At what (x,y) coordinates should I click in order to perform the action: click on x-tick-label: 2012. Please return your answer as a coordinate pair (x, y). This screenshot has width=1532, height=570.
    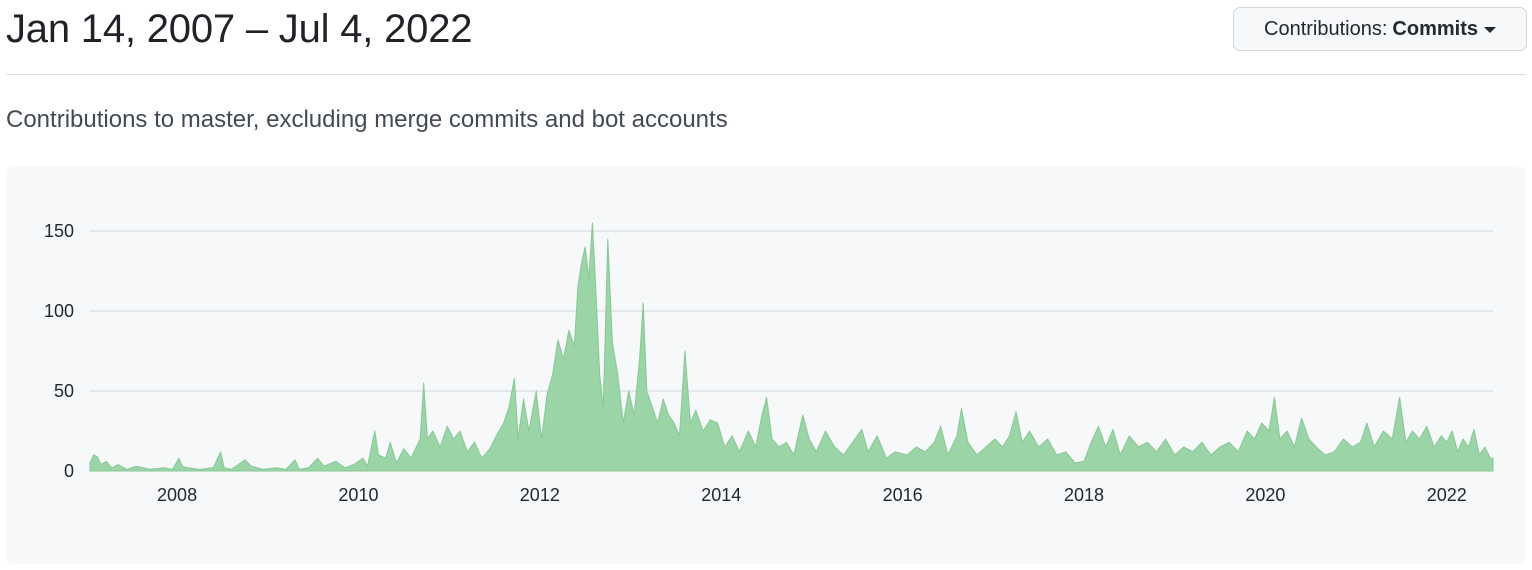
    Looking at the image, I should click on (540, 495).